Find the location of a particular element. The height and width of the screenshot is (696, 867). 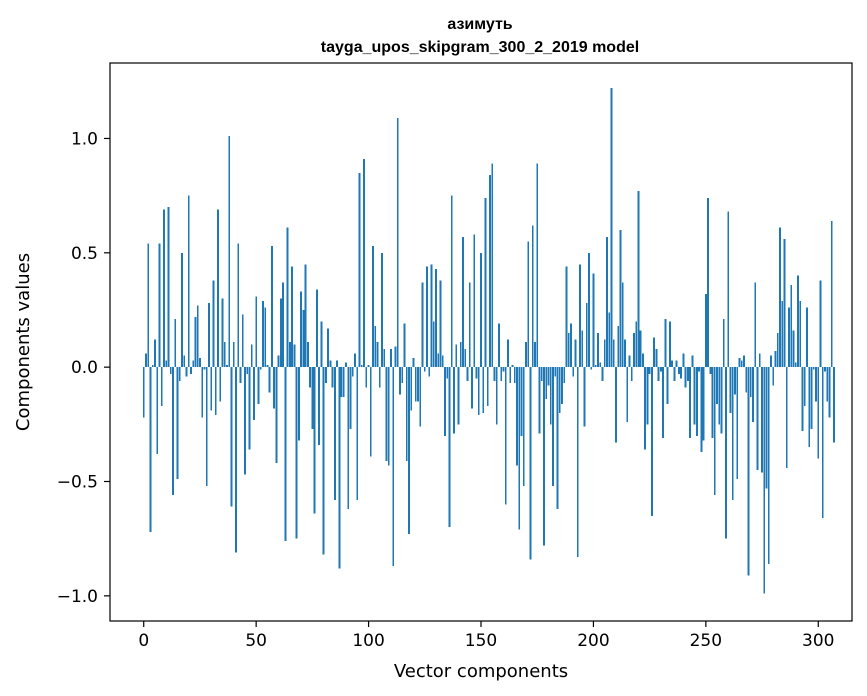

x-axis-label: Vector components is located at coordinates (481, 671).